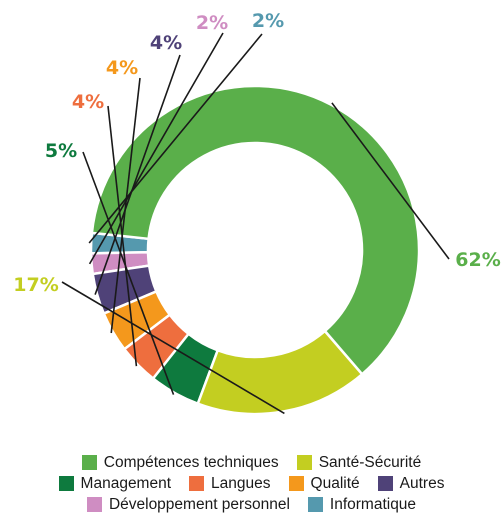  Describe the element at coordinates (122, 68) in the screenshot. I see `value-label-qualite: 4%` at that location.